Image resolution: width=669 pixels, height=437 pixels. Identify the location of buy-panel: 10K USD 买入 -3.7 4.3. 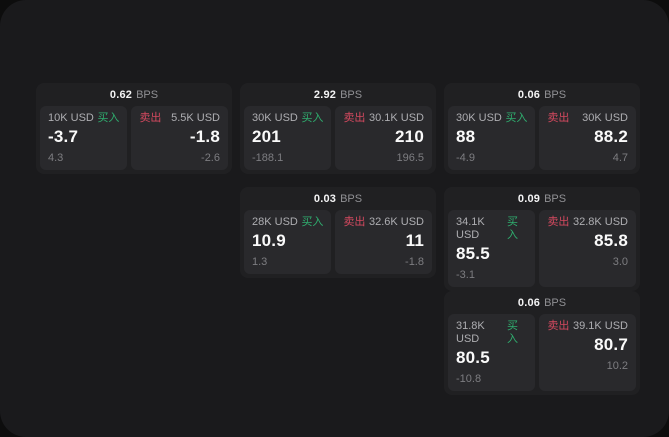
(84, 138).